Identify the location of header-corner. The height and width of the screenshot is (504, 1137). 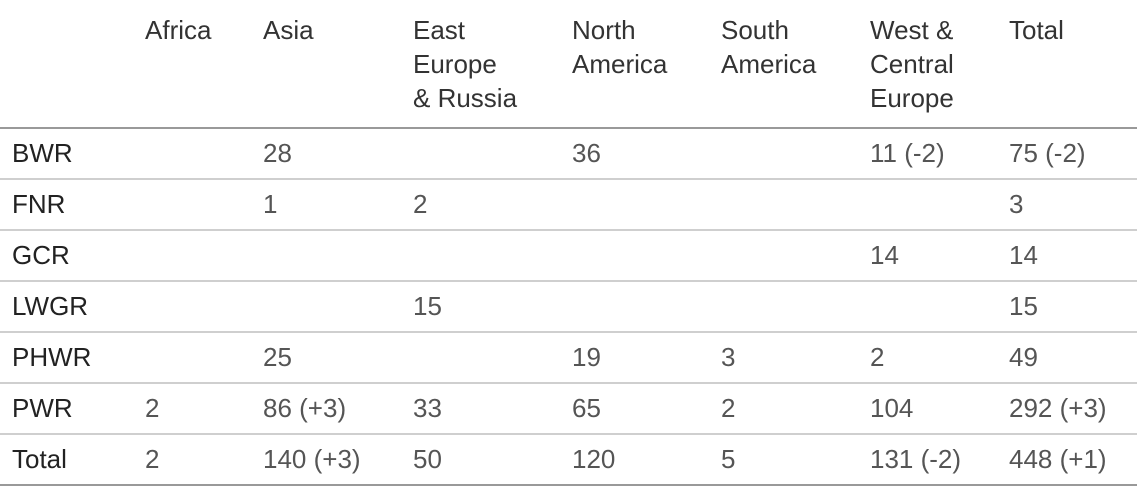
(66, 64).